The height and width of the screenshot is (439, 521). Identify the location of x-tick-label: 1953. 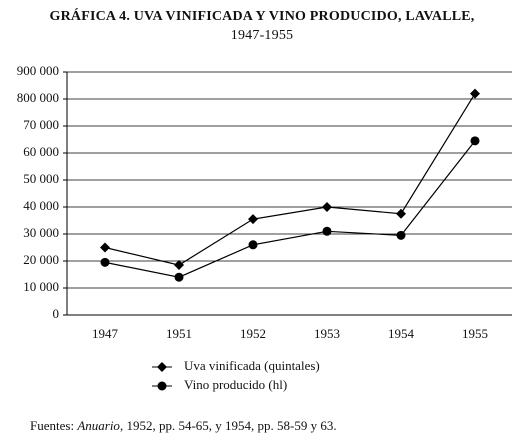
(327, 333).